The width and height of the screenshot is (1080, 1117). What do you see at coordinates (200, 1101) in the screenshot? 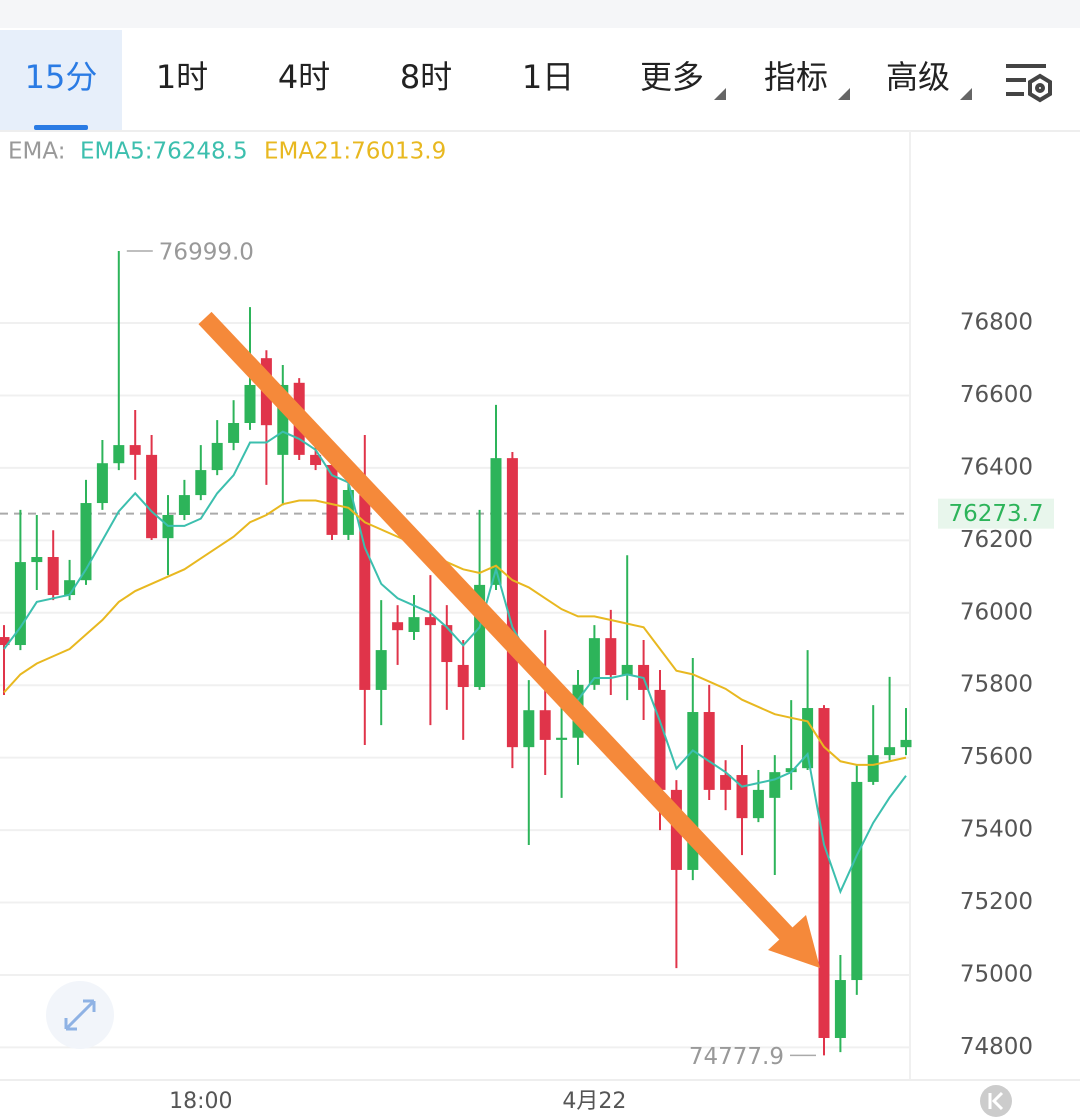
I see `x-tick-label: 18:00` at bounding box center [200, 1101].